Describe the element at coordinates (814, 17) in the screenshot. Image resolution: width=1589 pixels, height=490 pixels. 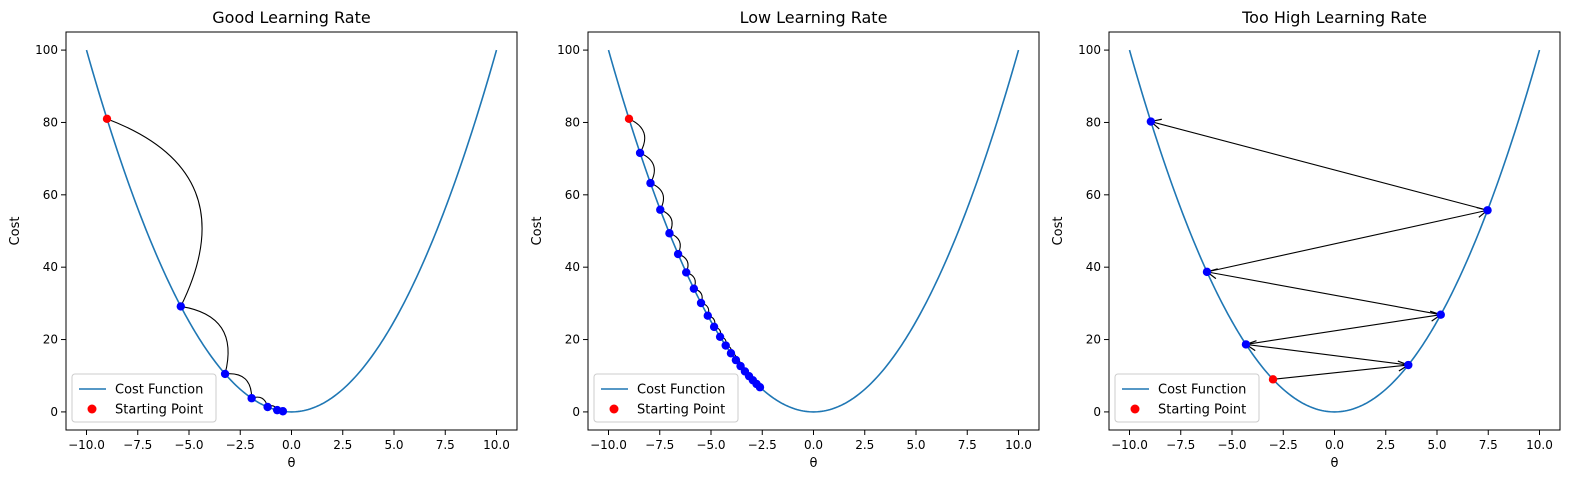
I see `chart-title: Low Learning Rate` at that location.